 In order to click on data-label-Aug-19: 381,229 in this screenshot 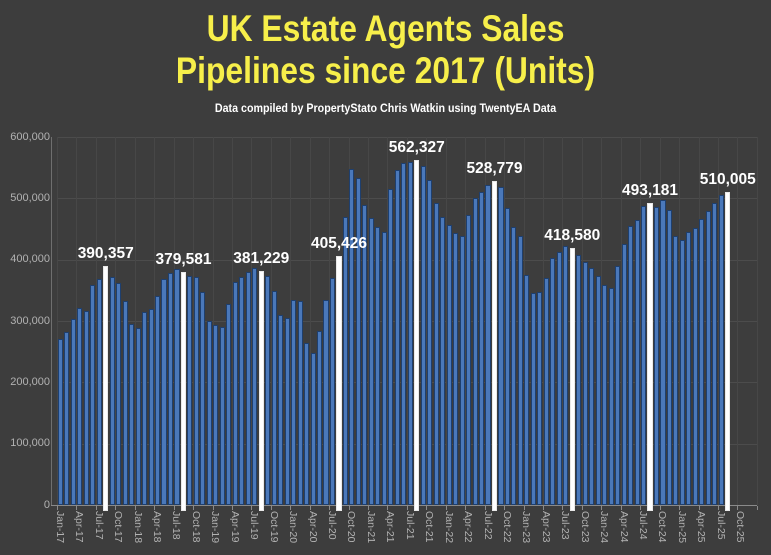, I will do `click(261, 259)`.